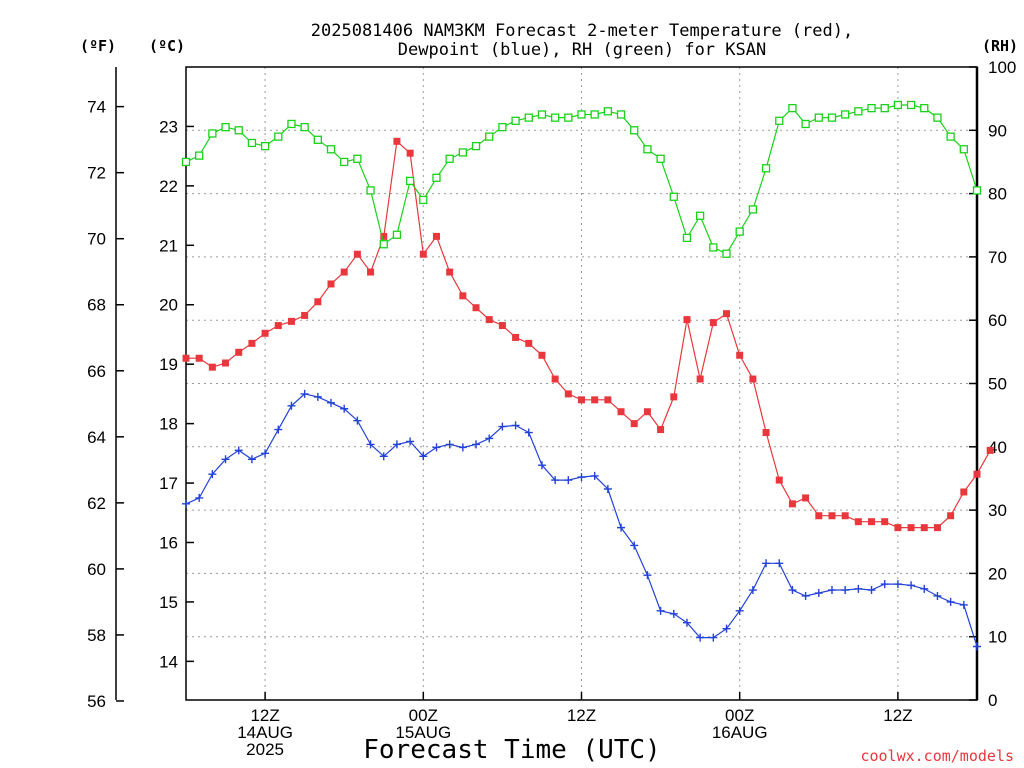  I want to click on x-tick-label: 12Z, so click(897, 715).